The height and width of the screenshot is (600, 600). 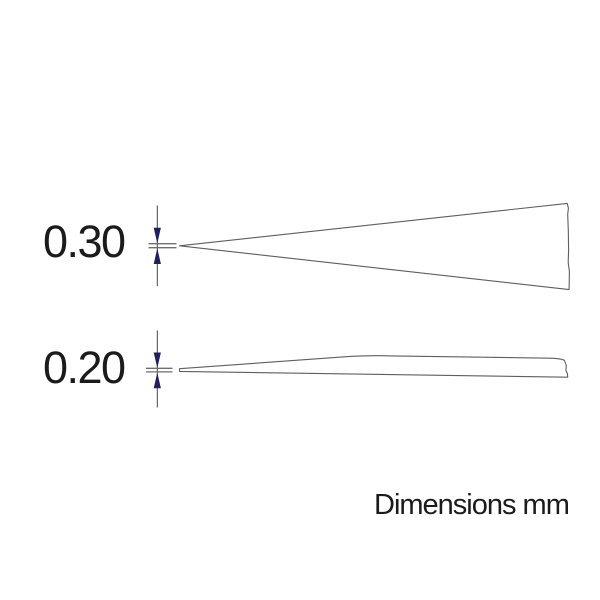 I want to click on dimension-value-top: 0.30, so click(x=84, y=241).